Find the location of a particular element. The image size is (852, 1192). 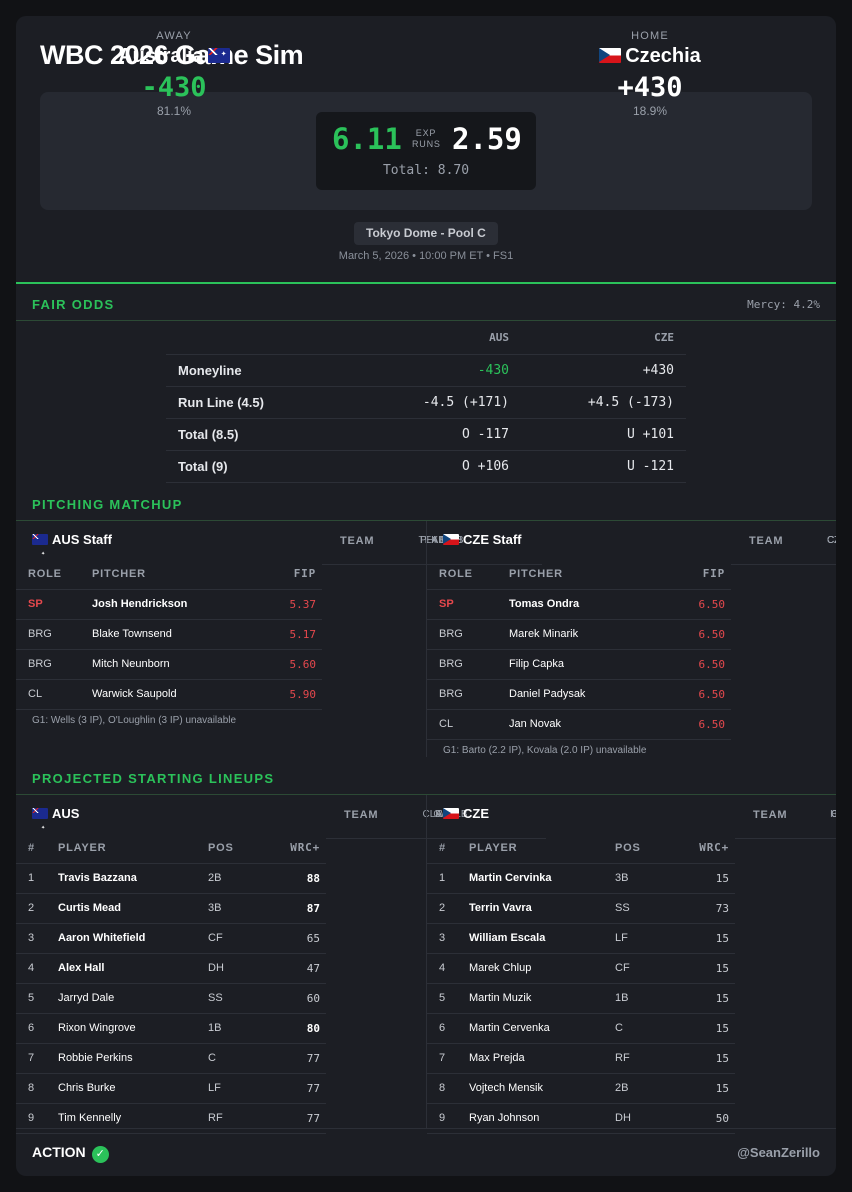

cze-lineup-title: CZE is located at coordinates (476, 813).